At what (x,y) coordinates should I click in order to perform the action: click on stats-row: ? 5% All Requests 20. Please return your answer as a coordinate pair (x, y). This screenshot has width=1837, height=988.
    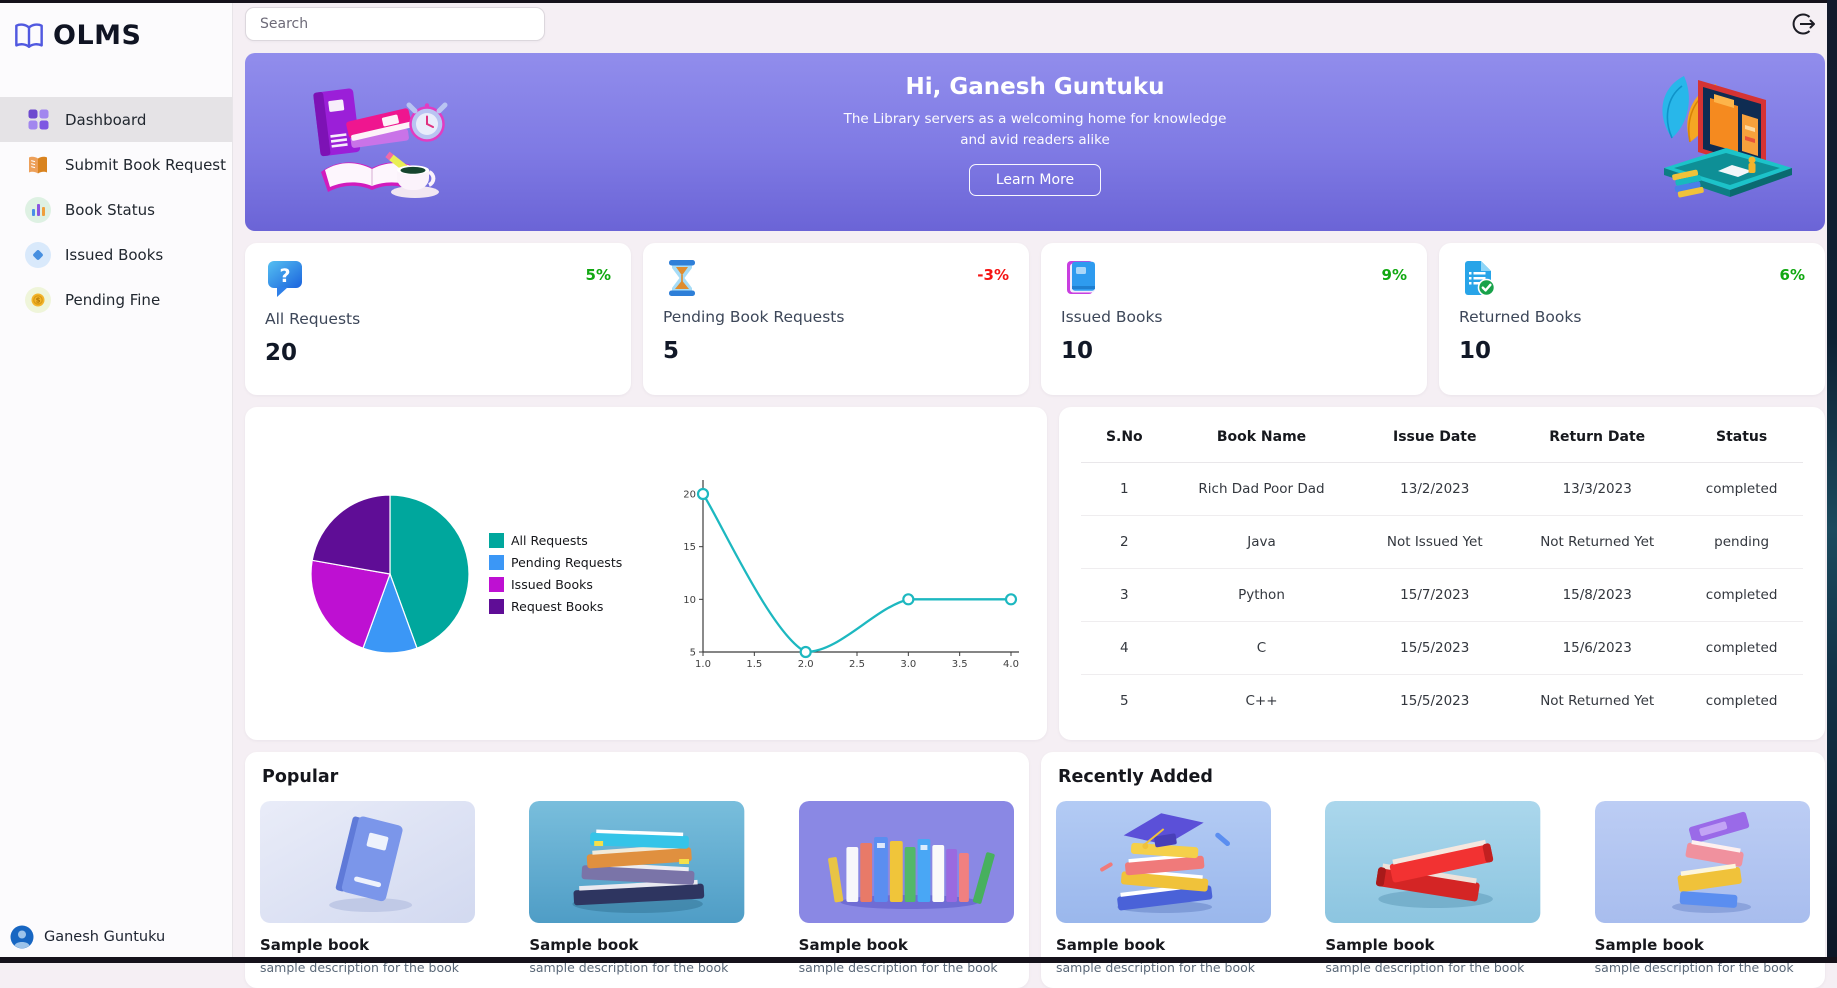
    Looking at the image, I should click on (1035, 319).